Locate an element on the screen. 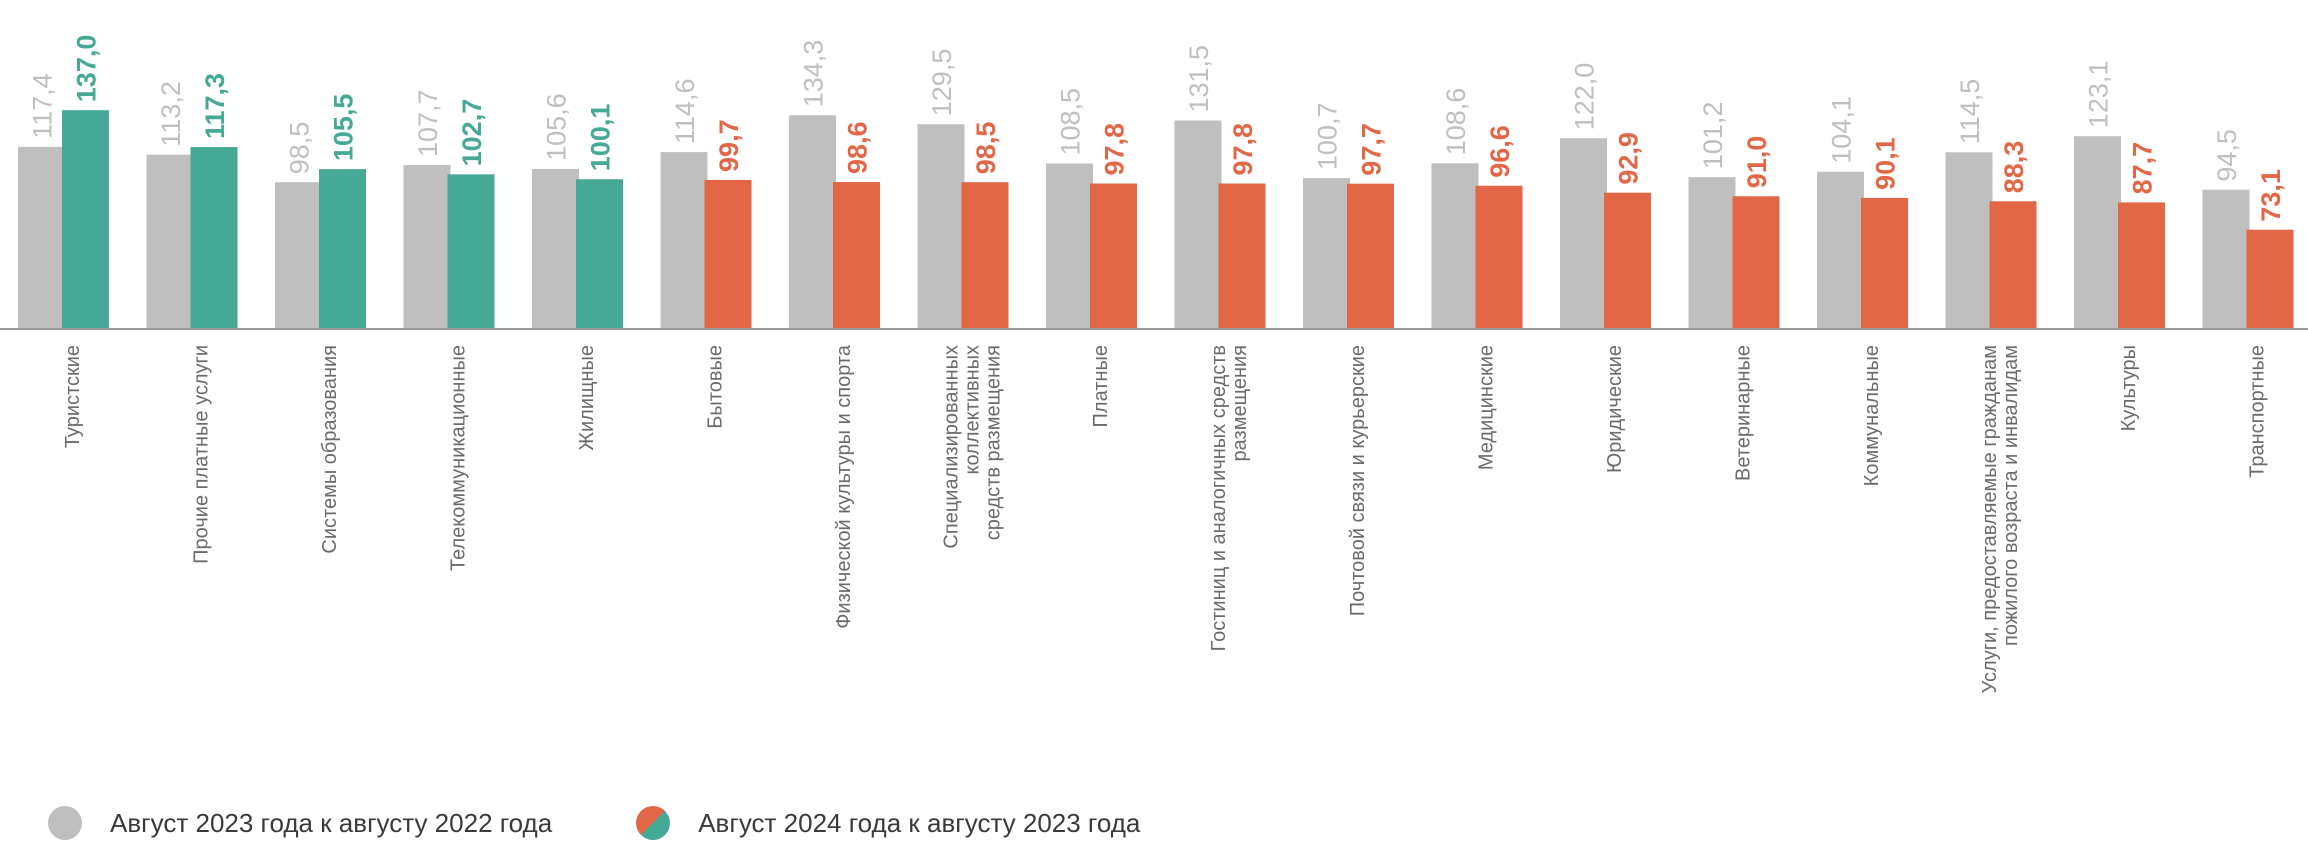 The image size is (2308, 841). data-label-curr: 87,7 is located at coordinates (2143, 168).